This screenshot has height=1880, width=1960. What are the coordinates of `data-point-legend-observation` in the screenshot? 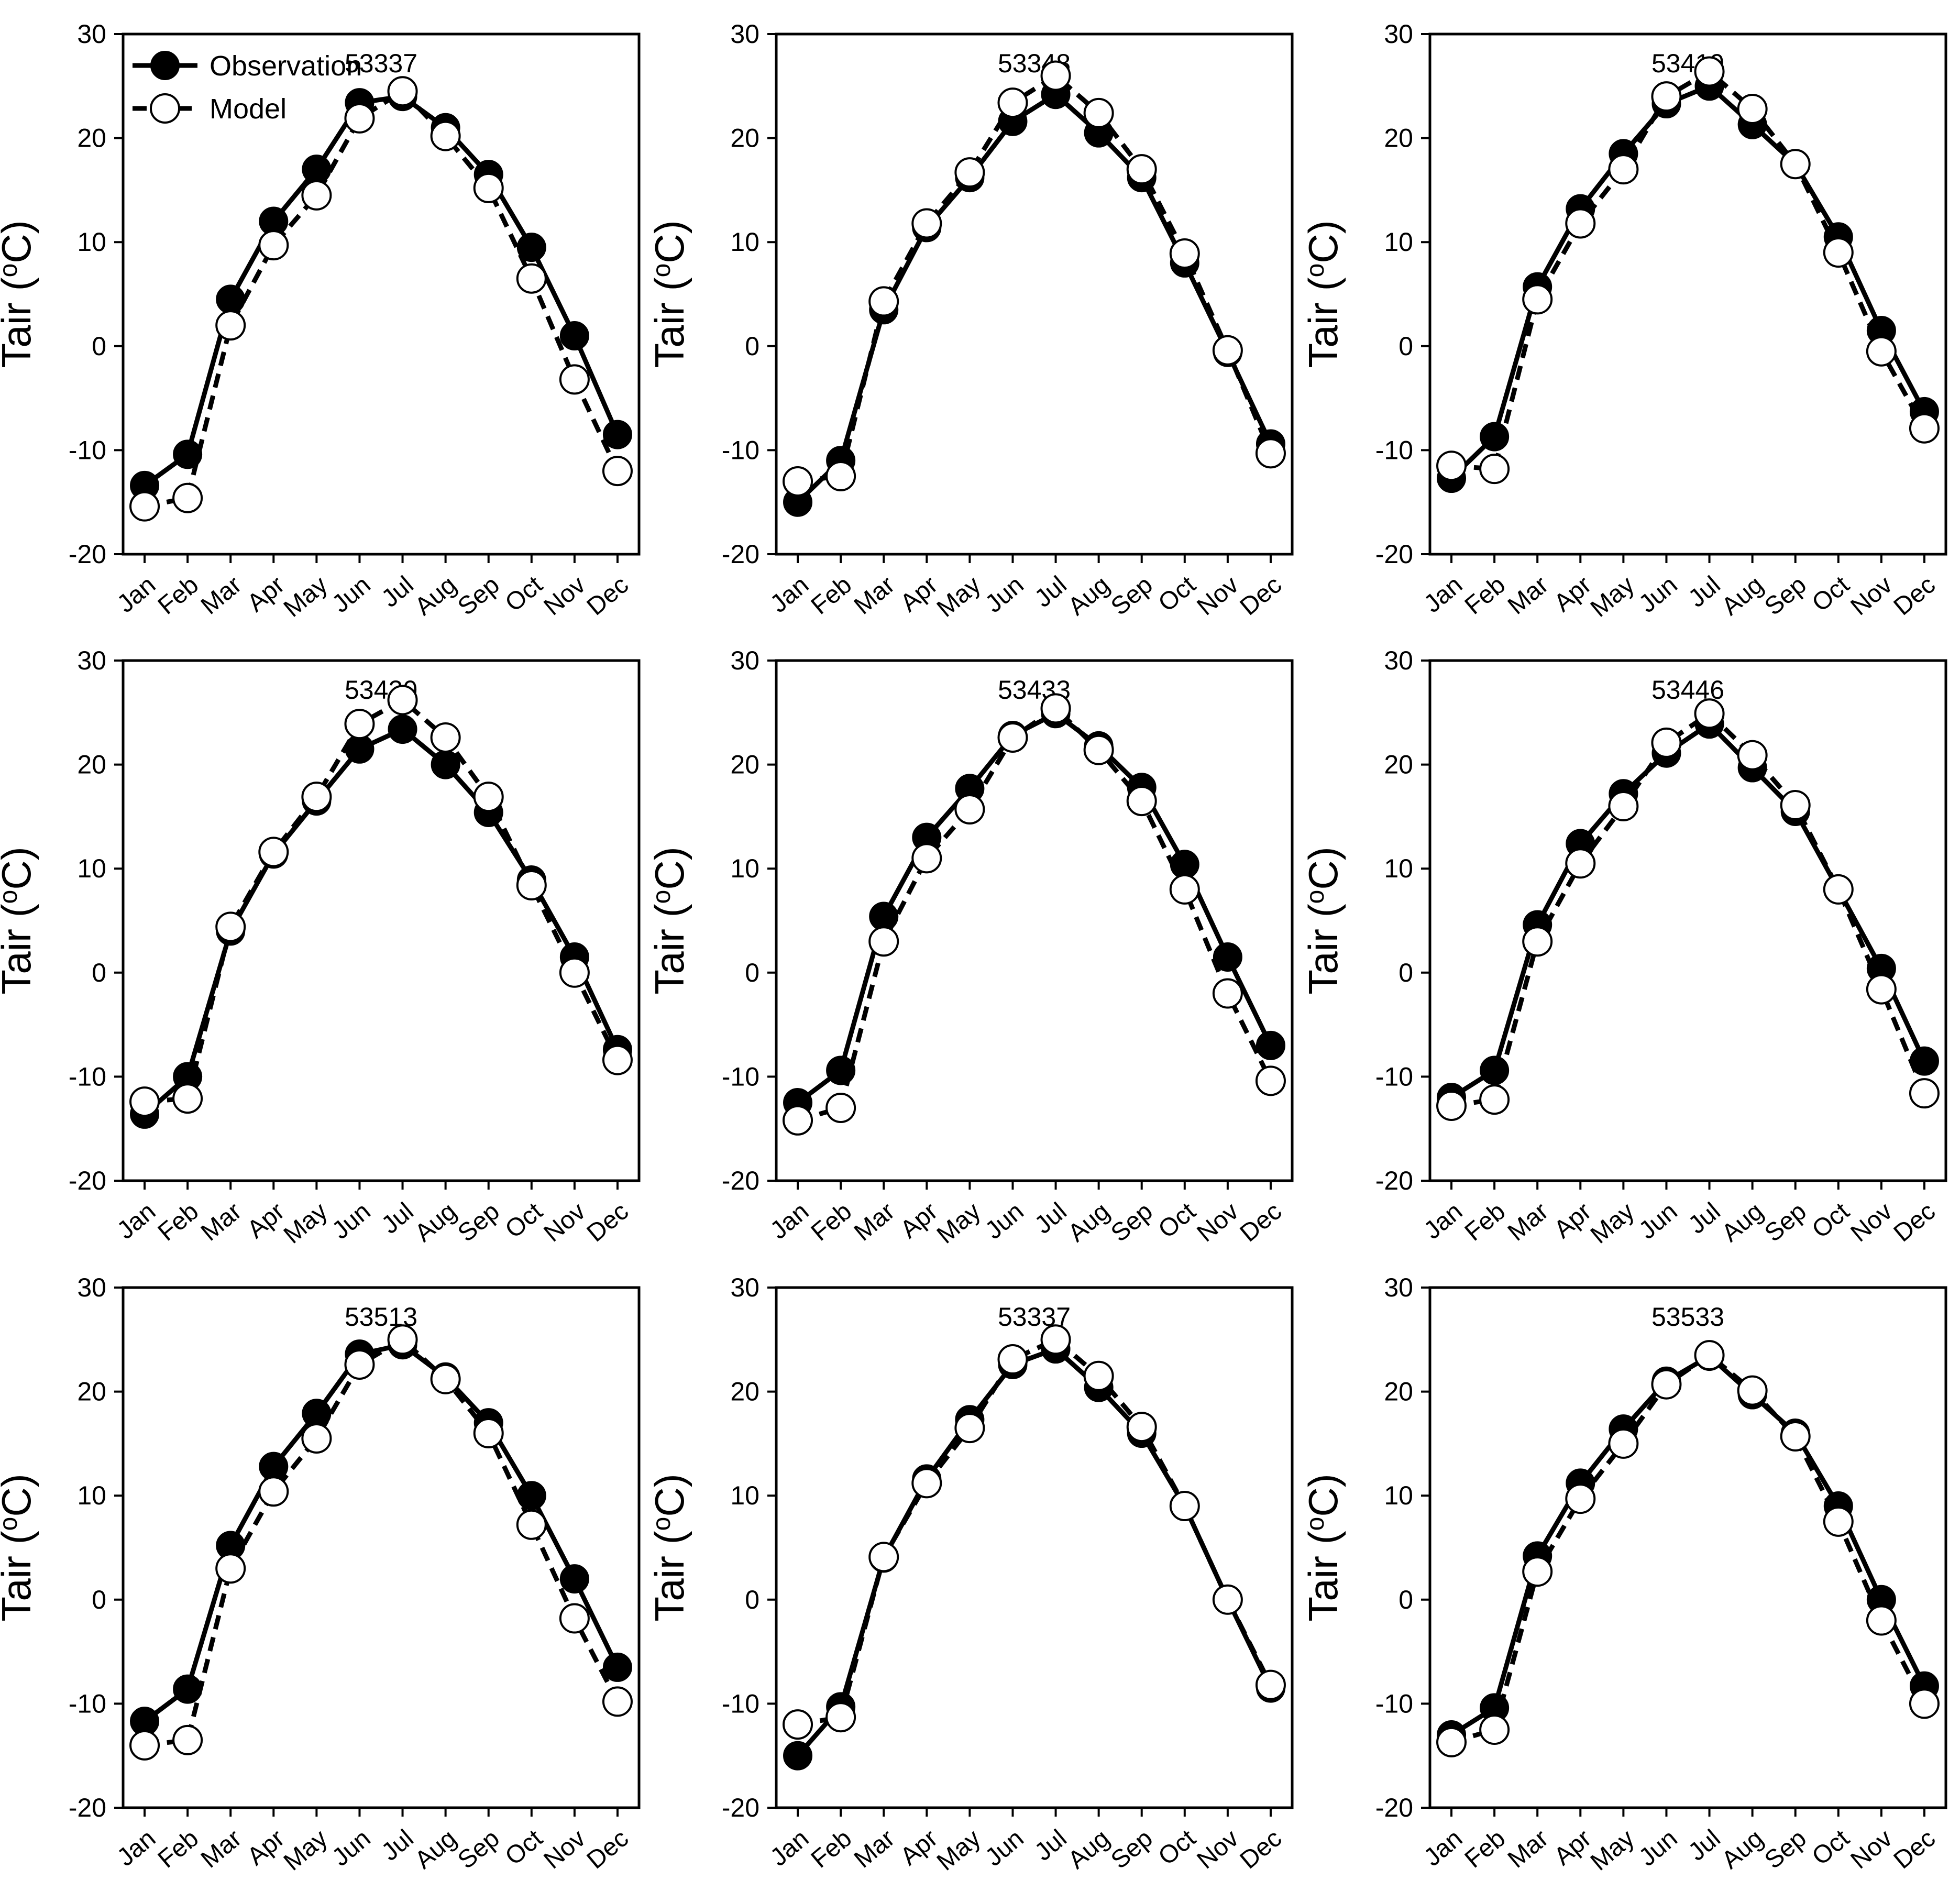 It's located at (165, 66).